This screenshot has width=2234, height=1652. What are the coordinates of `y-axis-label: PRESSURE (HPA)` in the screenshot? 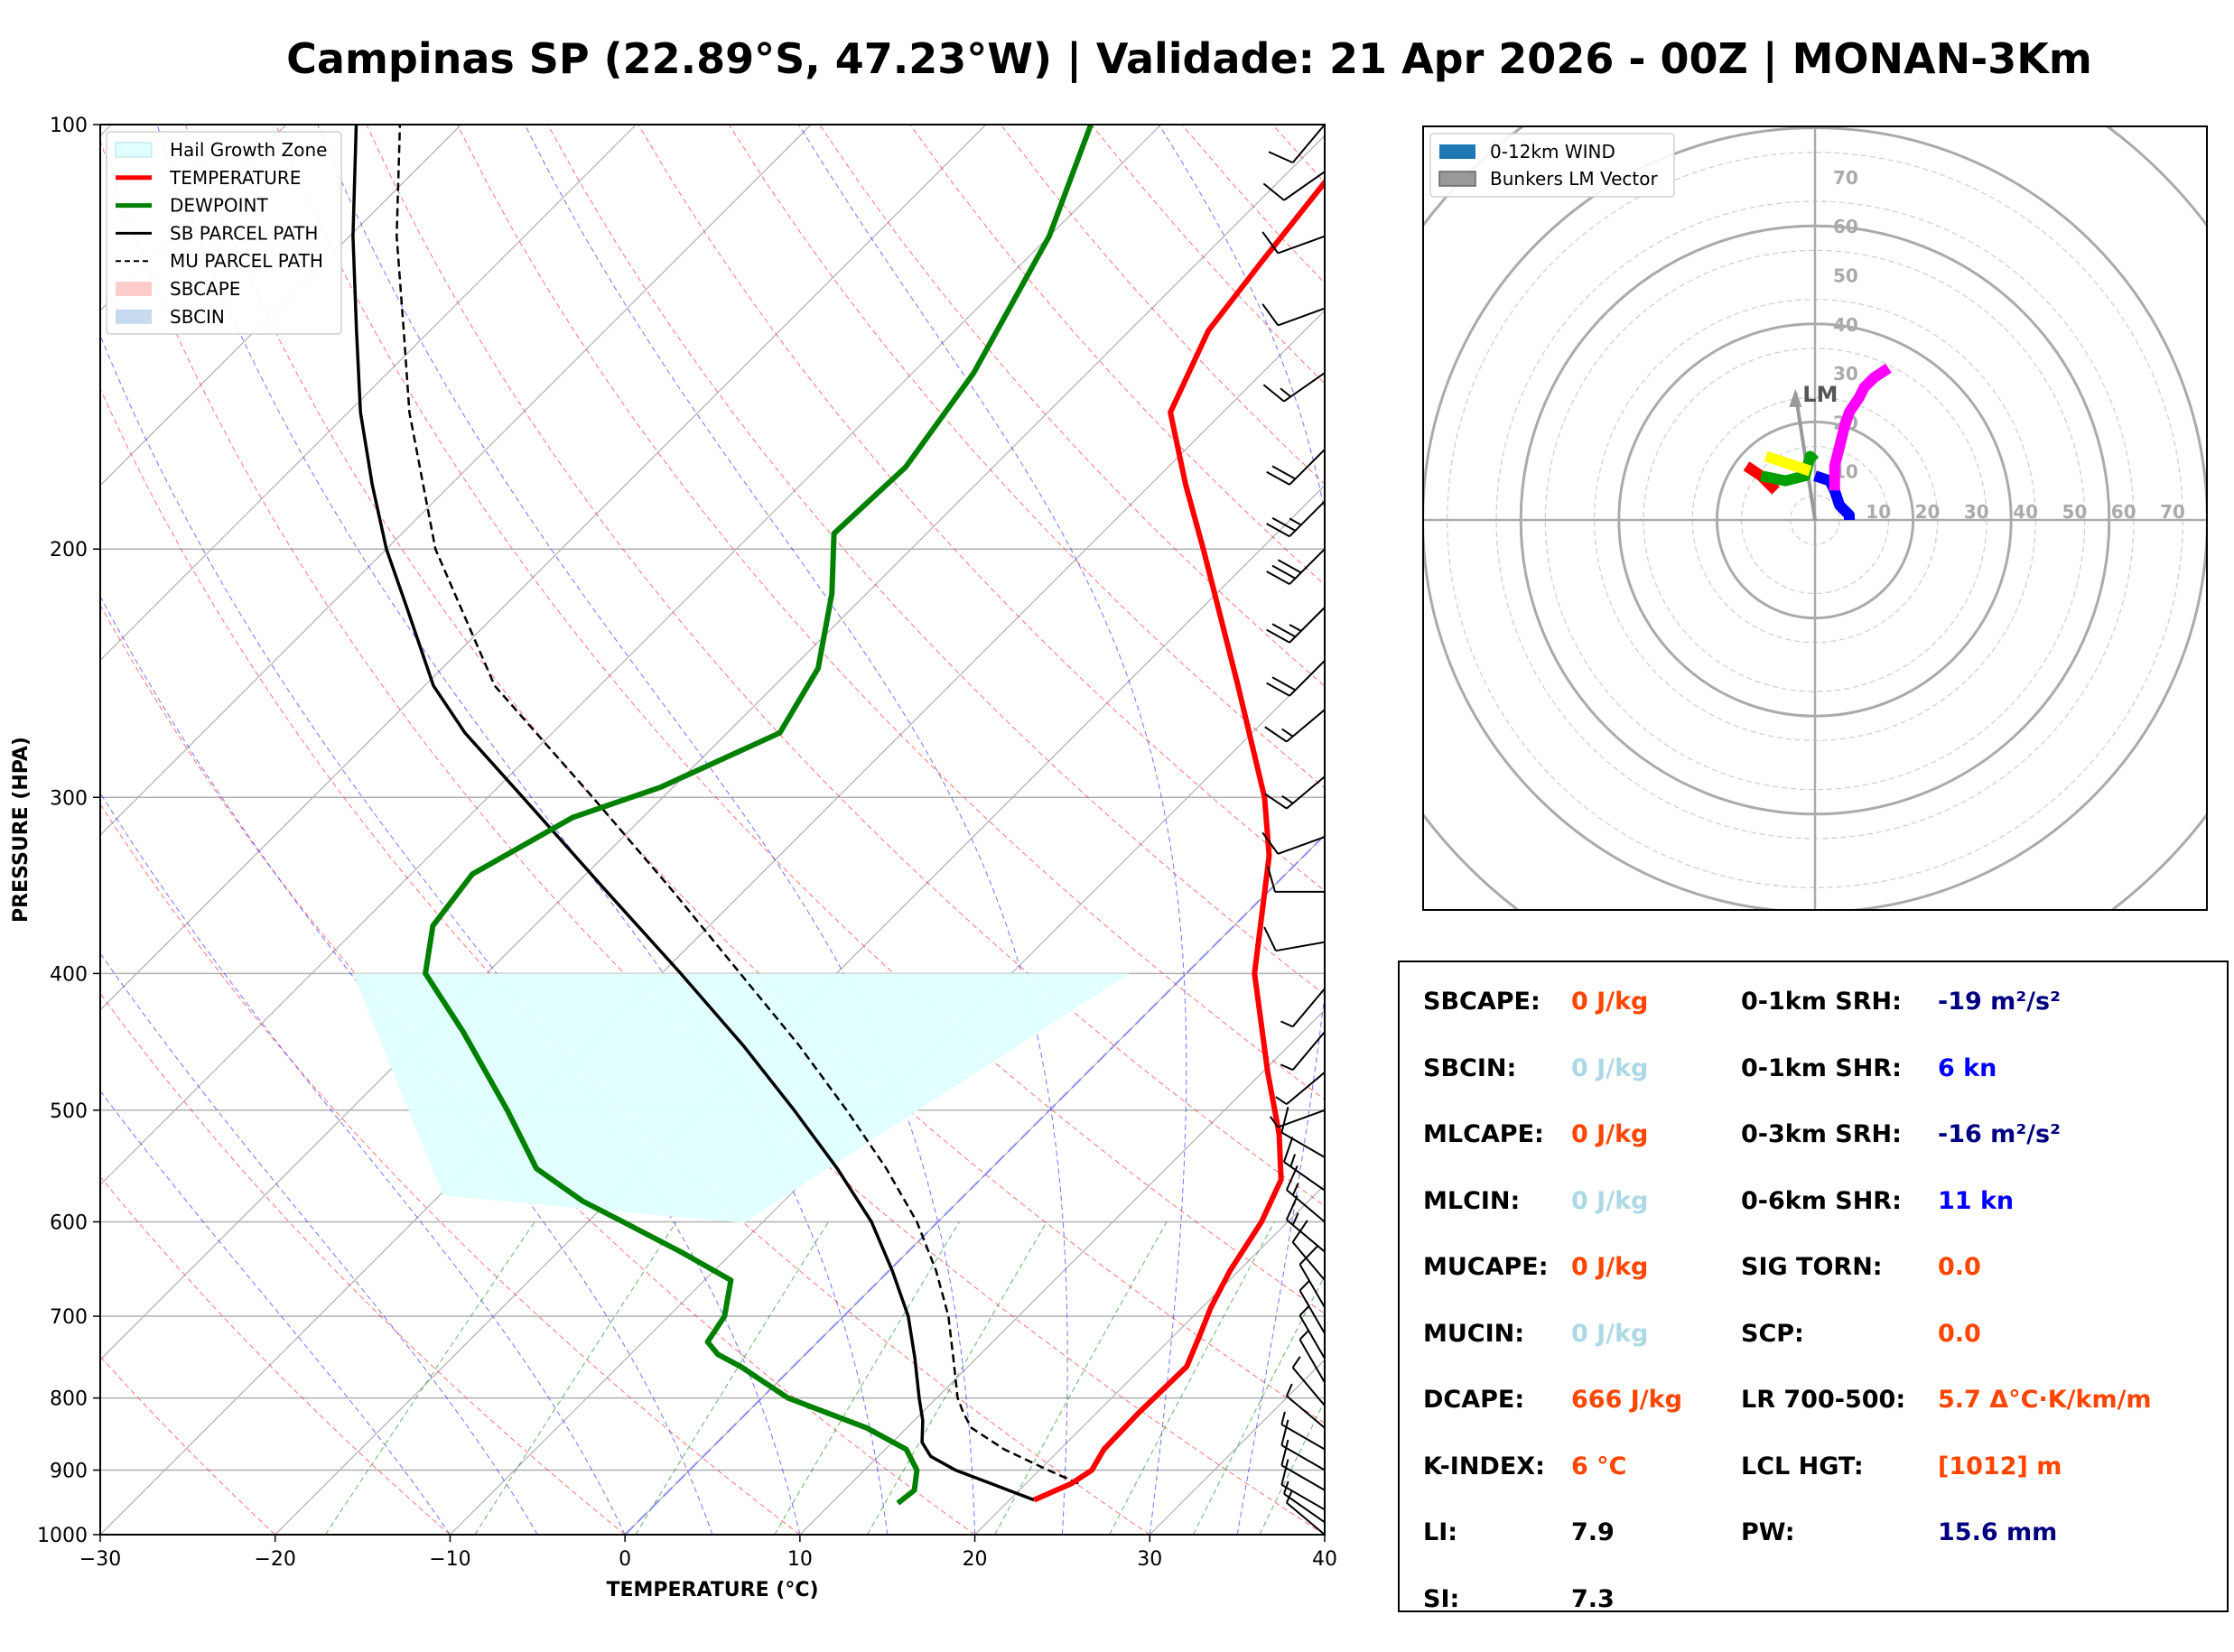 It's located at (21, 830).